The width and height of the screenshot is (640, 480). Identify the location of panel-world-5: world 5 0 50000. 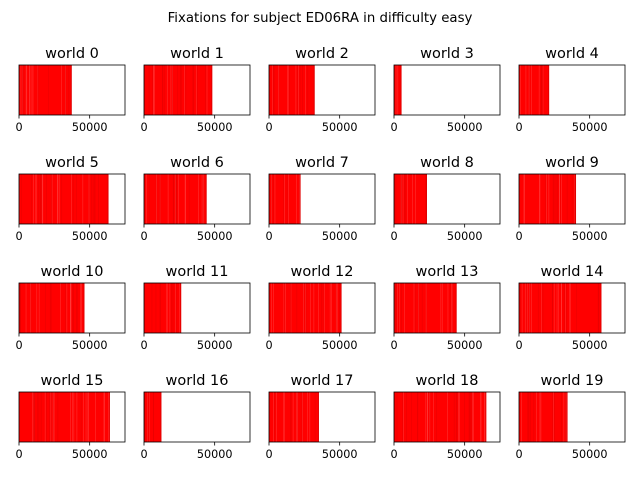
(70, 199).